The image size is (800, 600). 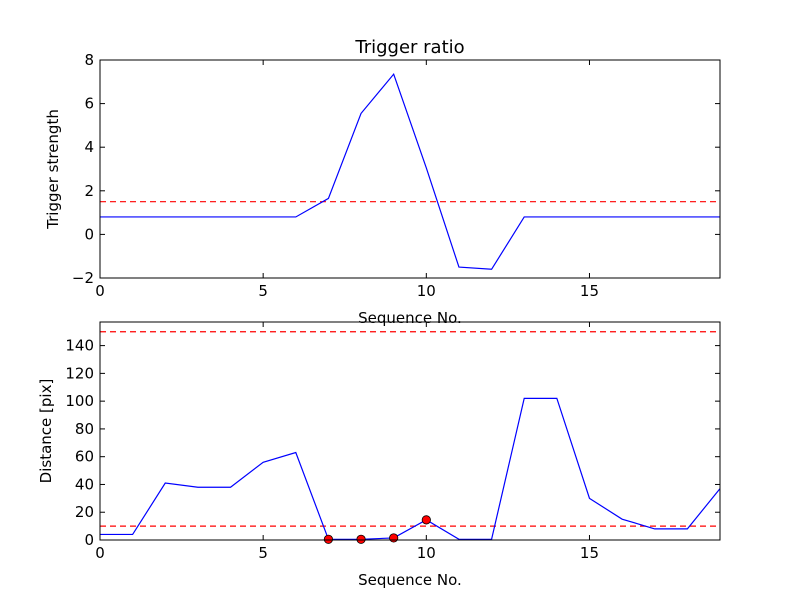 What do you see at coordinates (79, 401) in the screenshot?
I see `y-tick-label: 100` at bounding box center [79, 401].